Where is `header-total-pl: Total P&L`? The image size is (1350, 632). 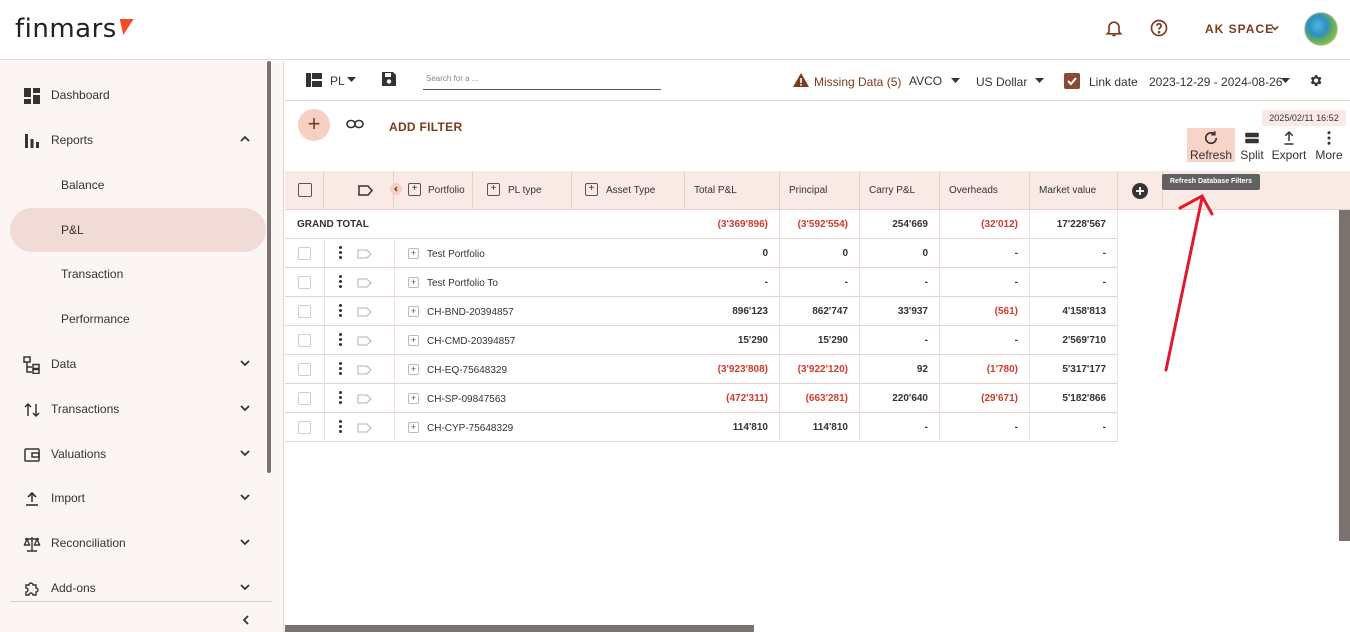
header-total-pl: Total P&L is located at coordinates (732, 190).